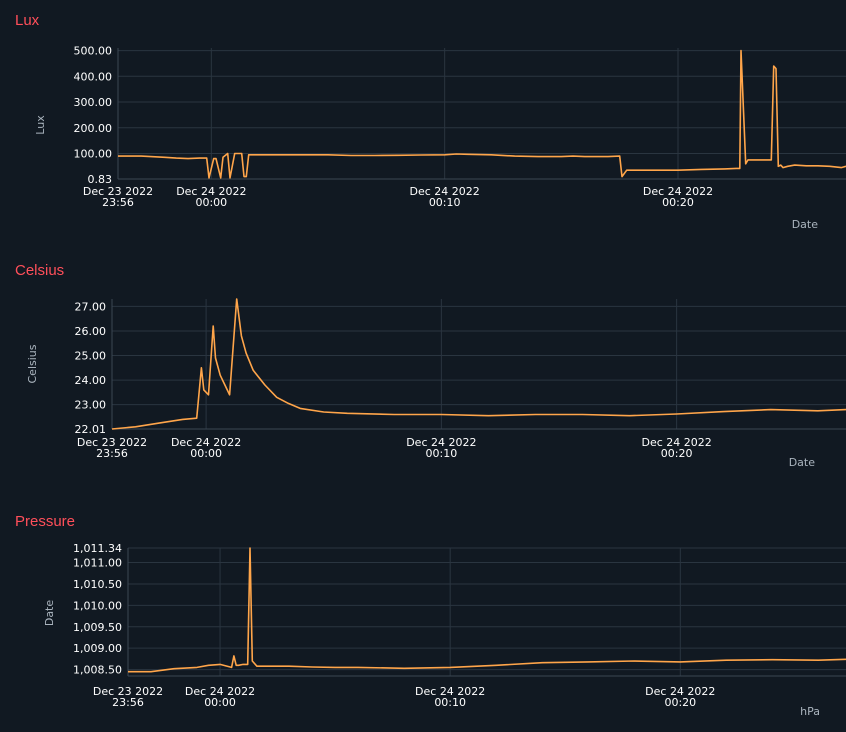  I want to click on pressure-panel-title: Pressure, so click(45, 521).